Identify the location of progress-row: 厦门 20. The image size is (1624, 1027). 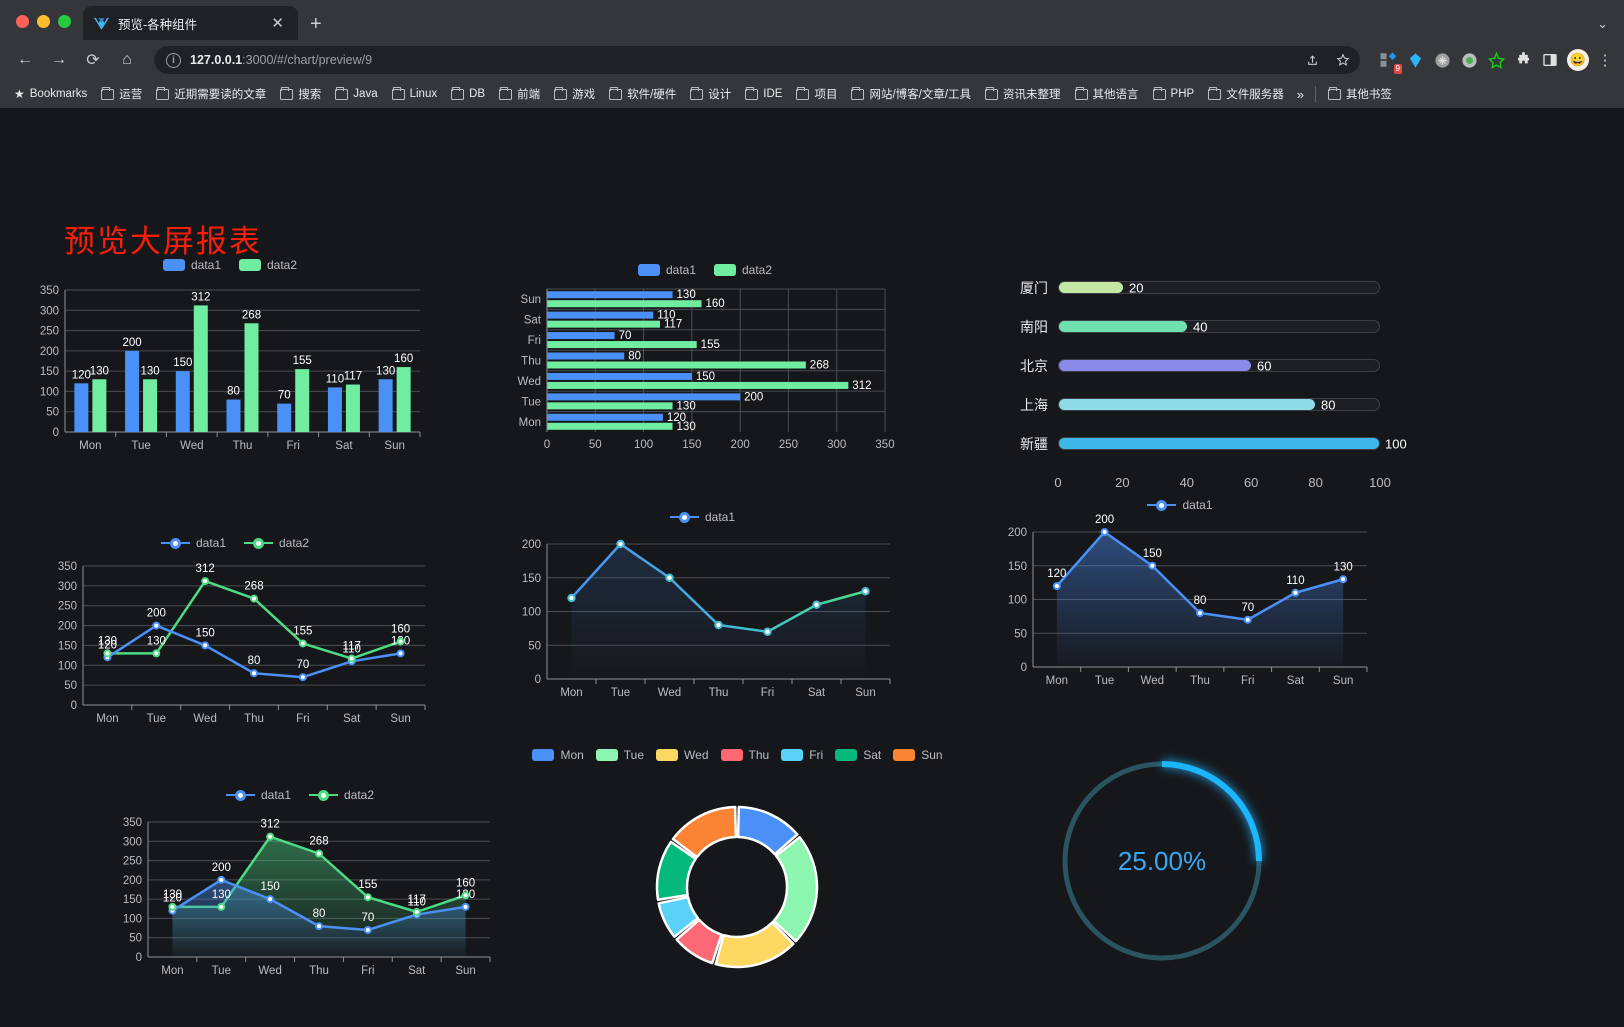
(1190, 287).